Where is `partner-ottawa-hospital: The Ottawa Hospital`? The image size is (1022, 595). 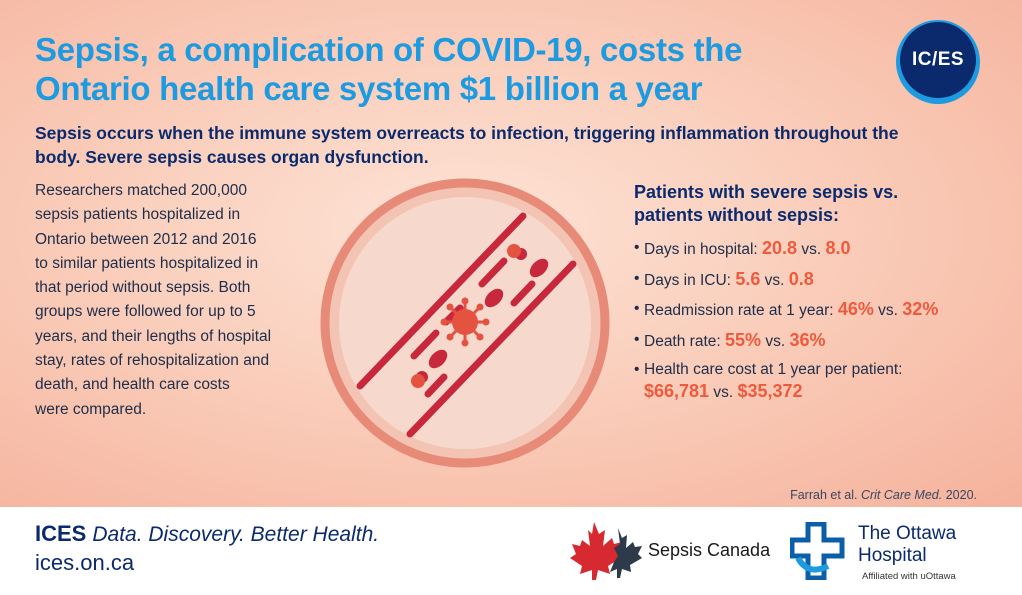 partner-ottawa-hospital: The Ottawa Hospital is located at coordinates (907, 545).